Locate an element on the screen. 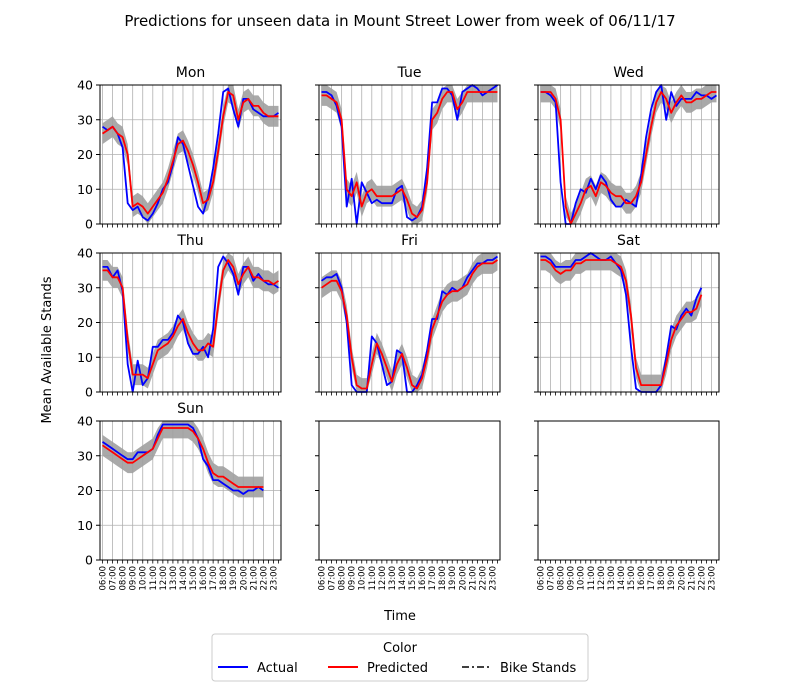 The height and width of the screenshot is (700, 800). subplot-title: Wed is located at coordinates (628, 73).